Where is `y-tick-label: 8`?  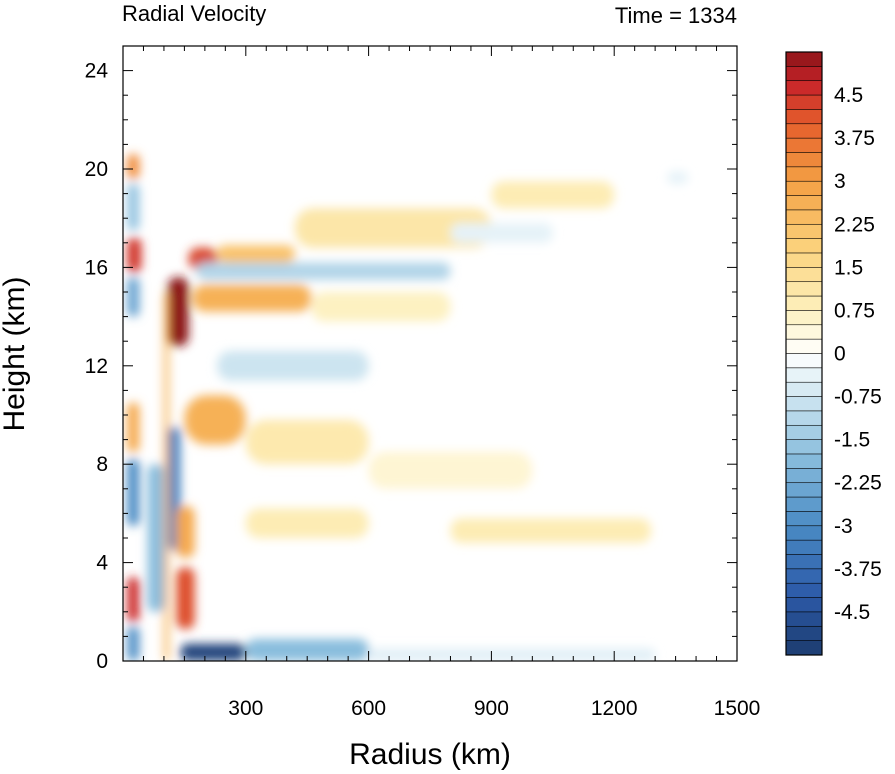 y-tick-label: 8 is located at coordinates (102, 464).